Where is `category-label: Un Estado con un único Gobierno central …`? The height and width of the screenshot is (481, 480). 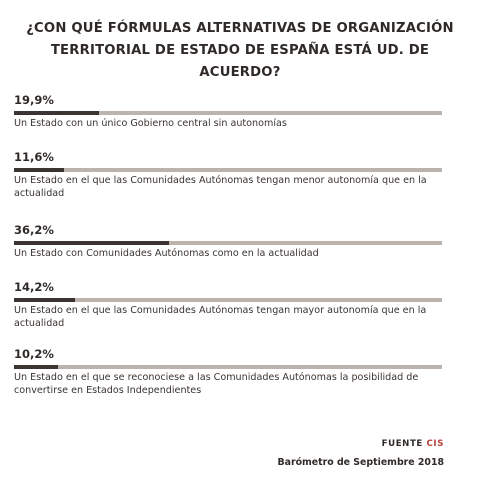 category-label: Un Estado con un único Gobierno central … is located at coordinates (150, 123).